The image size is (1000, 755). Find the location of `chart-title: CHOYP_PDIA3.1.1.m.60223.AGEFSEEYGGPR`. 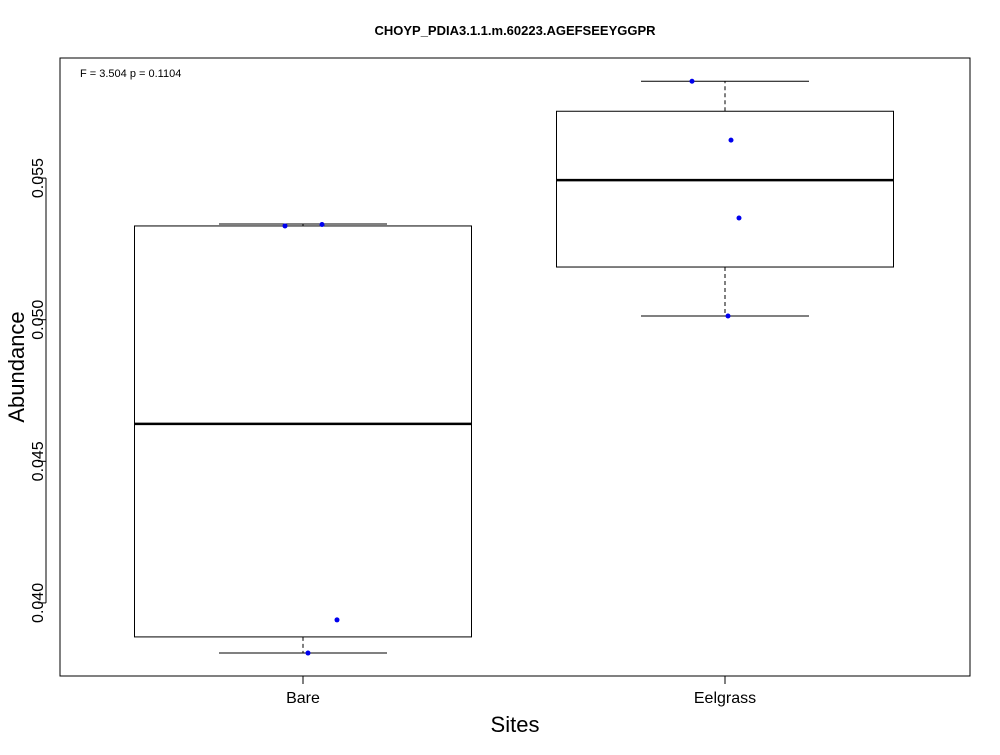

chart-title: CHOYP_PDIA3.1.1.m.60223.AGEFSEEYGGPR is located at coordinates (515, 30).